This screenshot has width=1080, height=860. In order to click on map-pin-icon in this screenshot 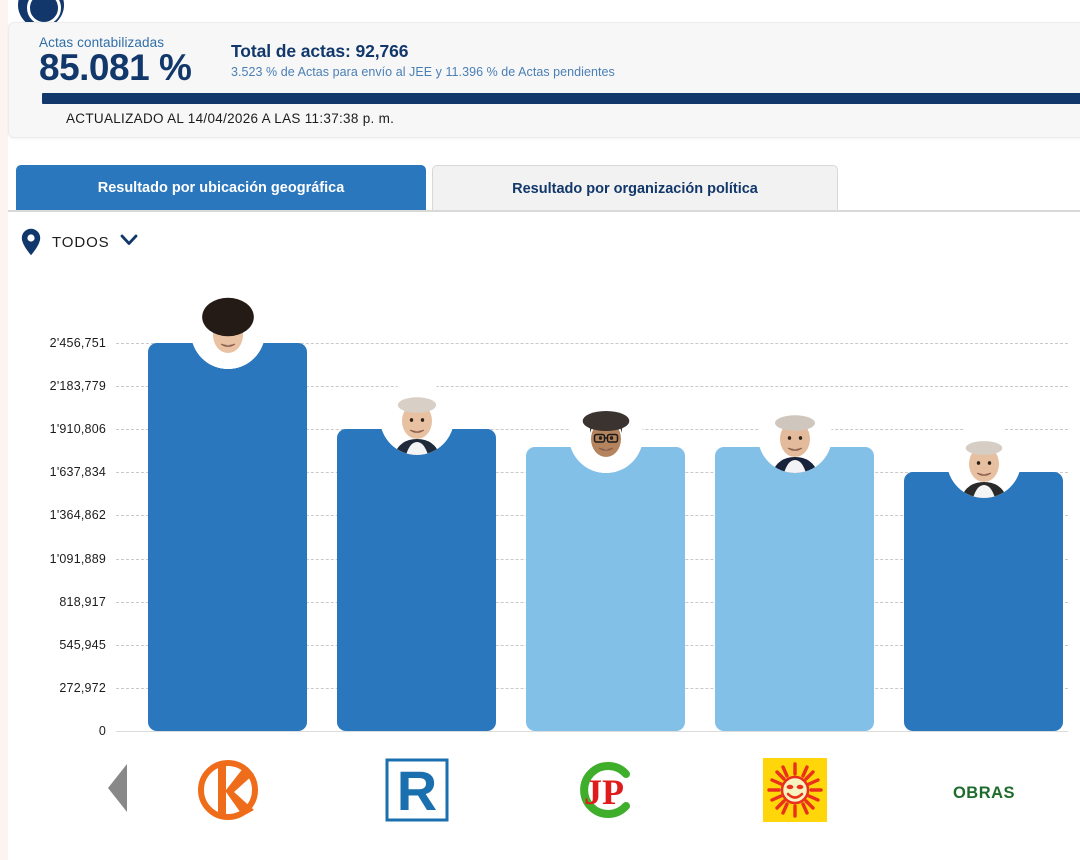, I will do `click(31, 242)`.